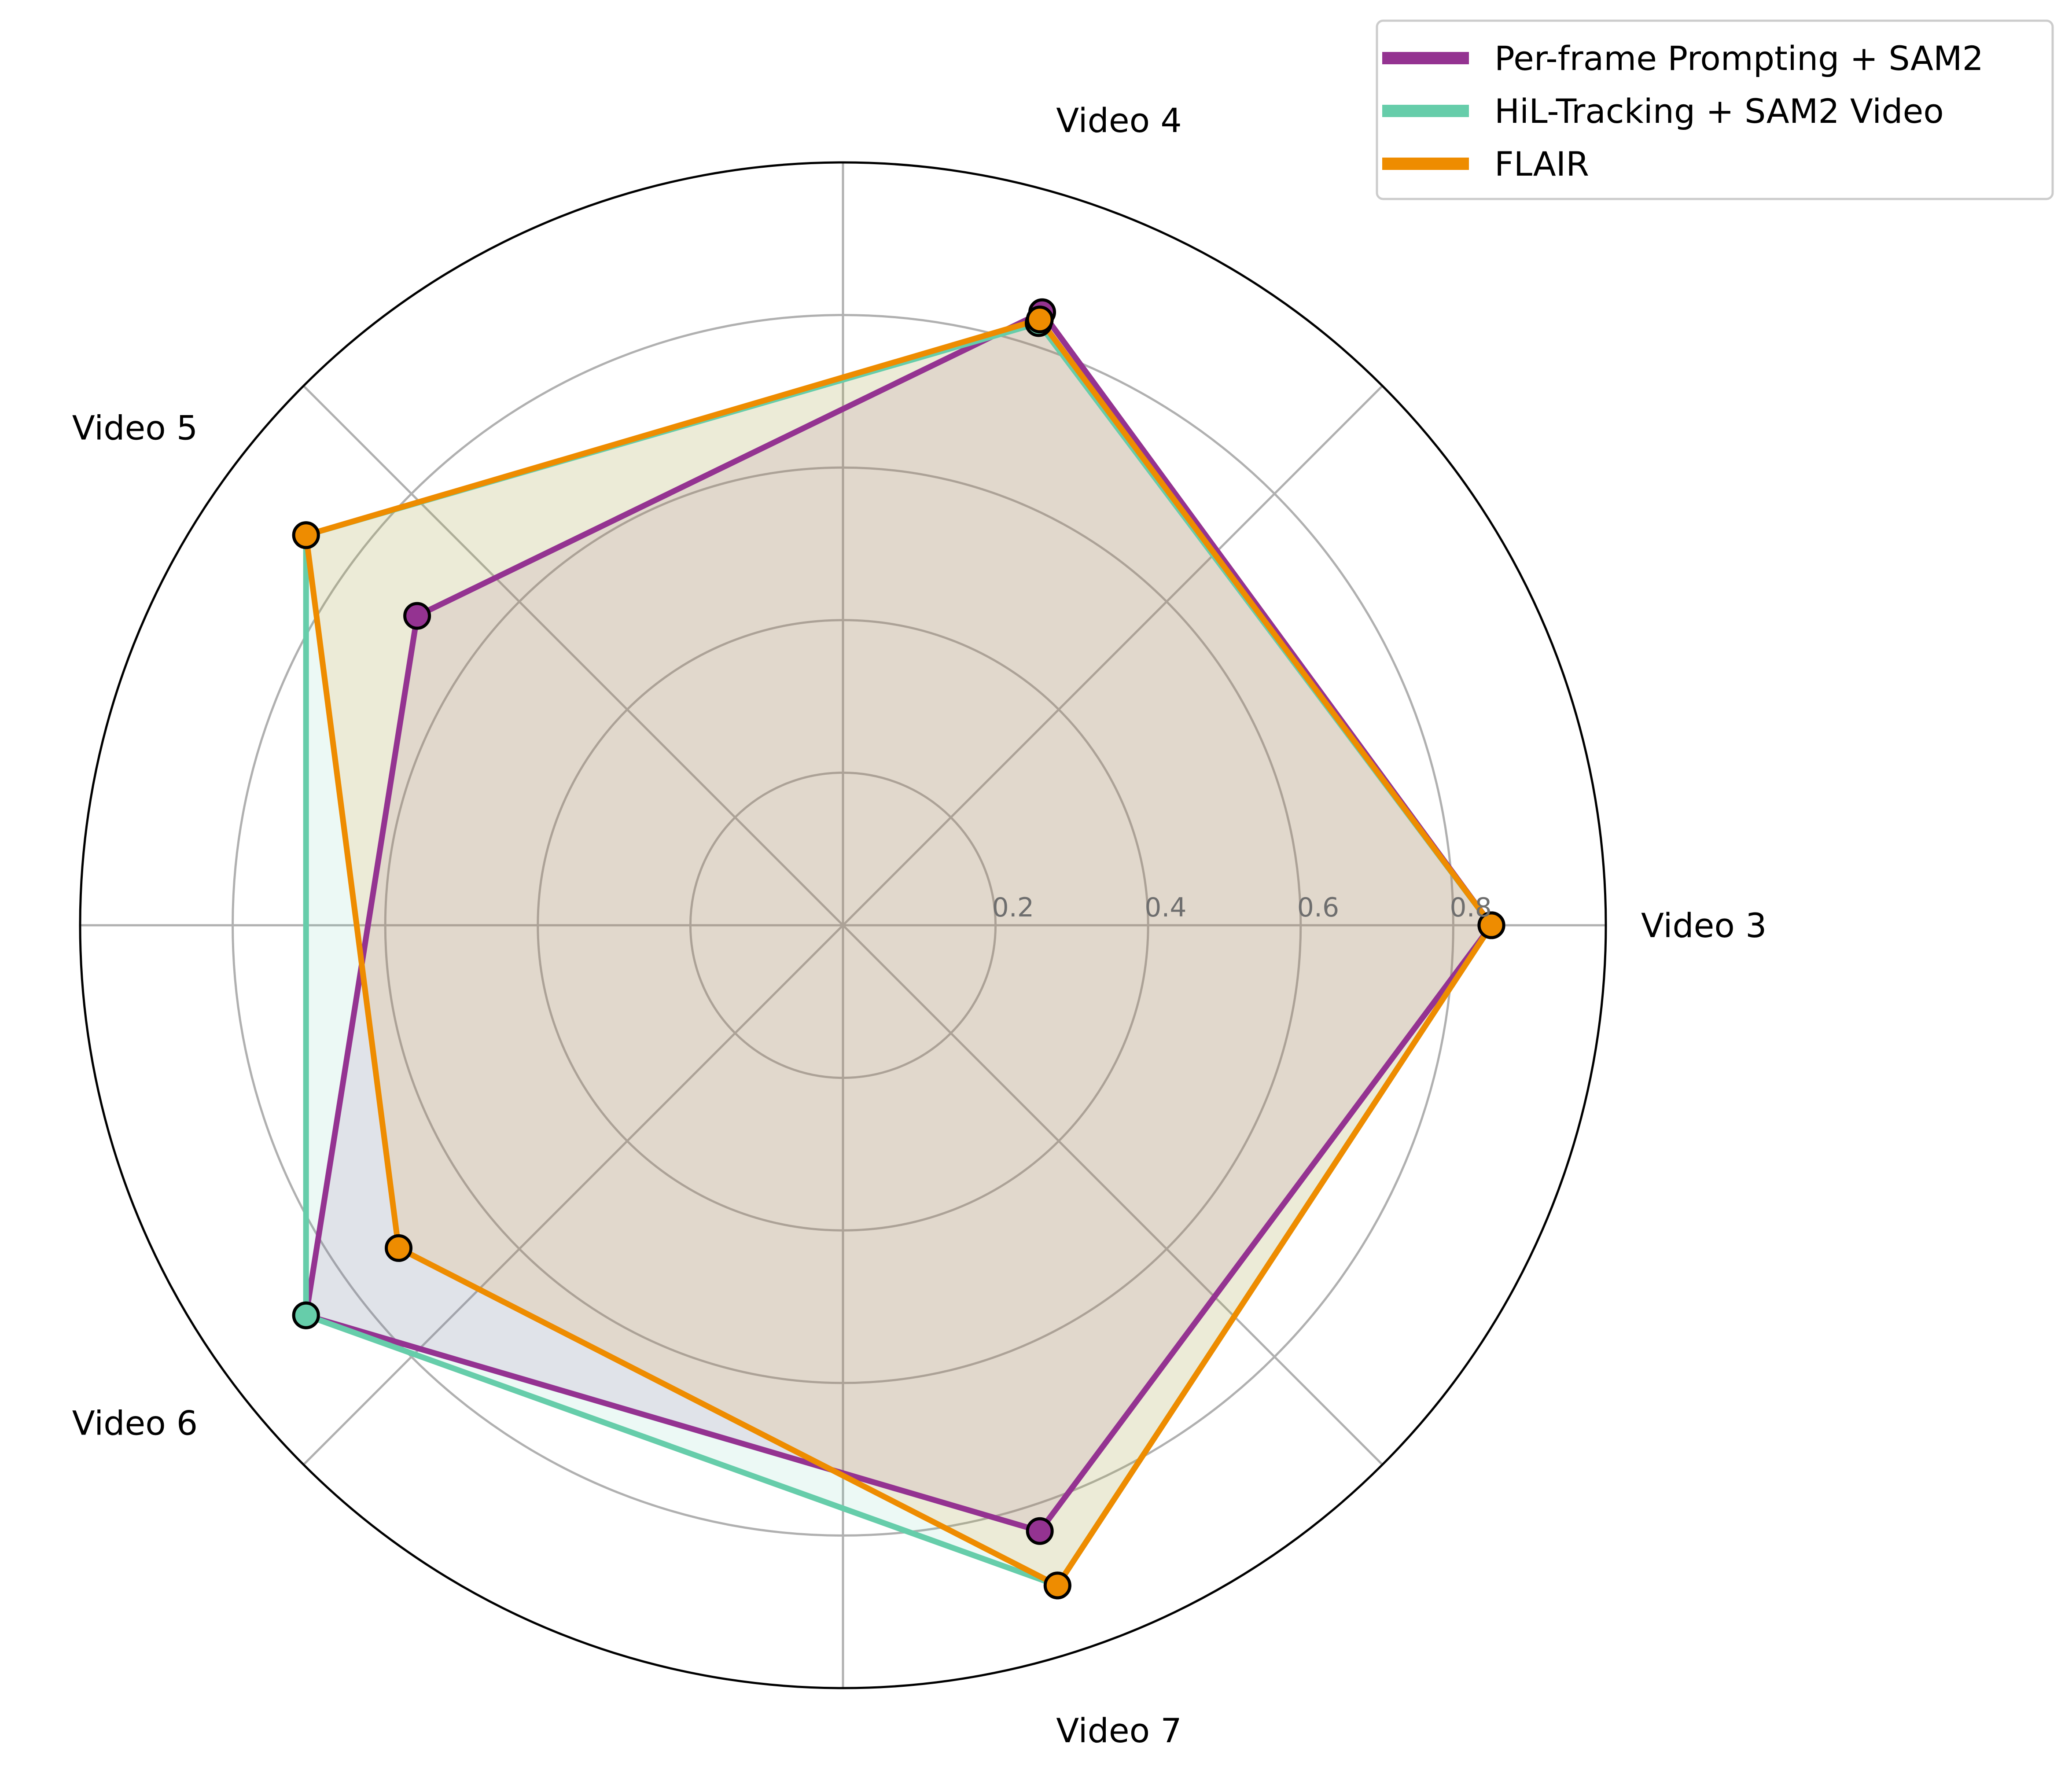  What do you see at coordinates (1165, 907) in the screenshot?
I see `radial-tick-label: 0.4` at bounding box center [1165, 907].